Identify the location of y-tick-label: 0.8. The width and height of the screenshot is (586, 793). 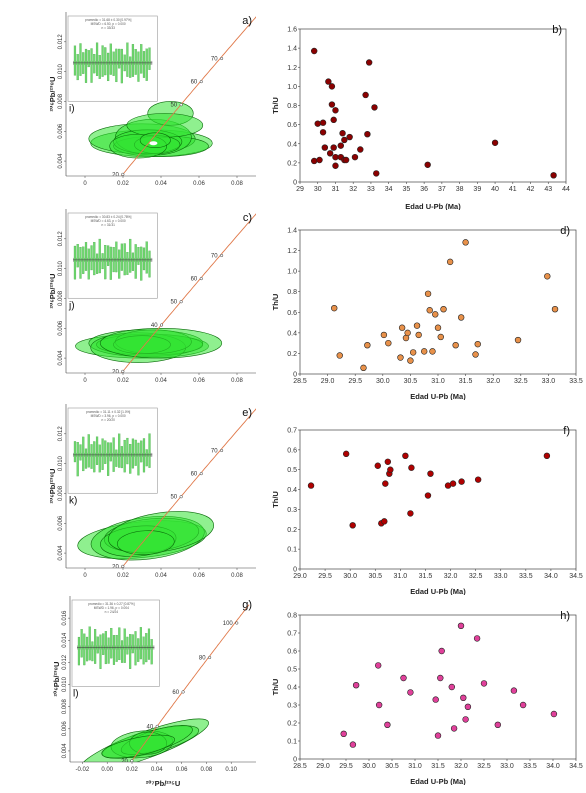
(292, 616).